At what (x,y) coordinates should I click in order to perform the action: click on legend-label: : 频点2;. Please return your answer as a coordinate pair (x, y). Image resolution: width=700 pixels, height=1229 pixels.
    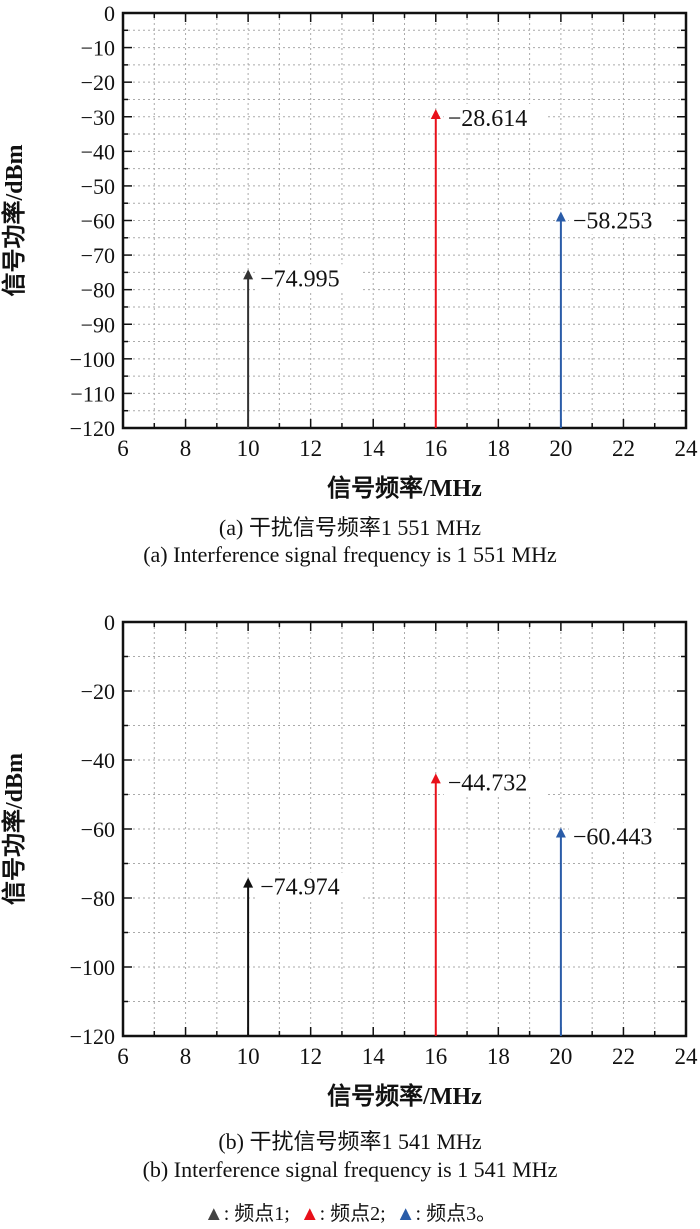
    Looking at the image, I should click on (352, 1214).